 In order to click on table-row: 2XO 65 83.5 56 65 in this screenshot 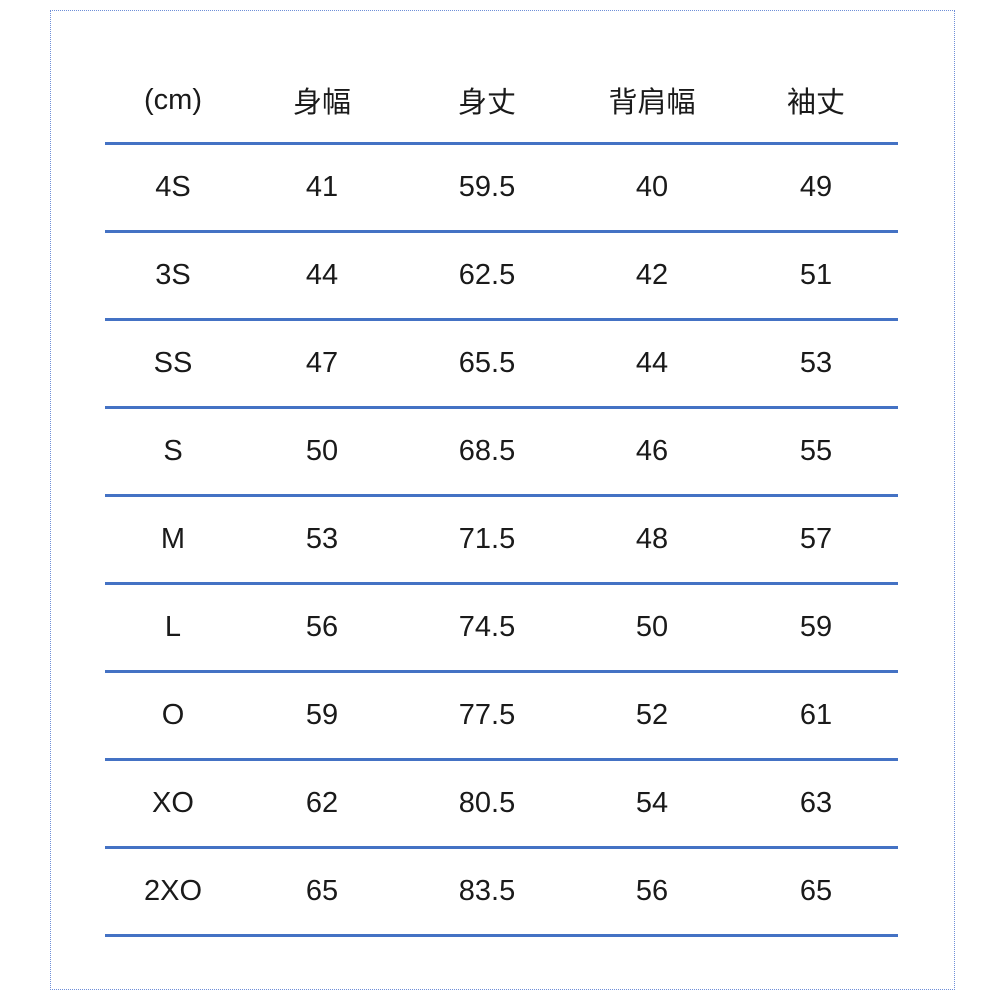, I will do `click(501, 893)`.